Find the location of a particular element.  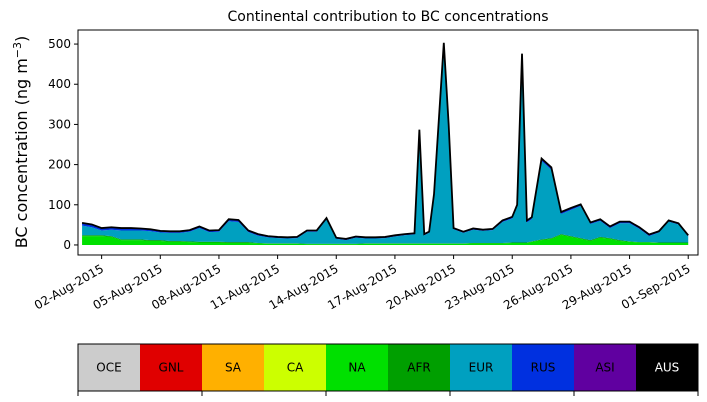

legend-label-afr: AFR is located at coordinates (418, 368).